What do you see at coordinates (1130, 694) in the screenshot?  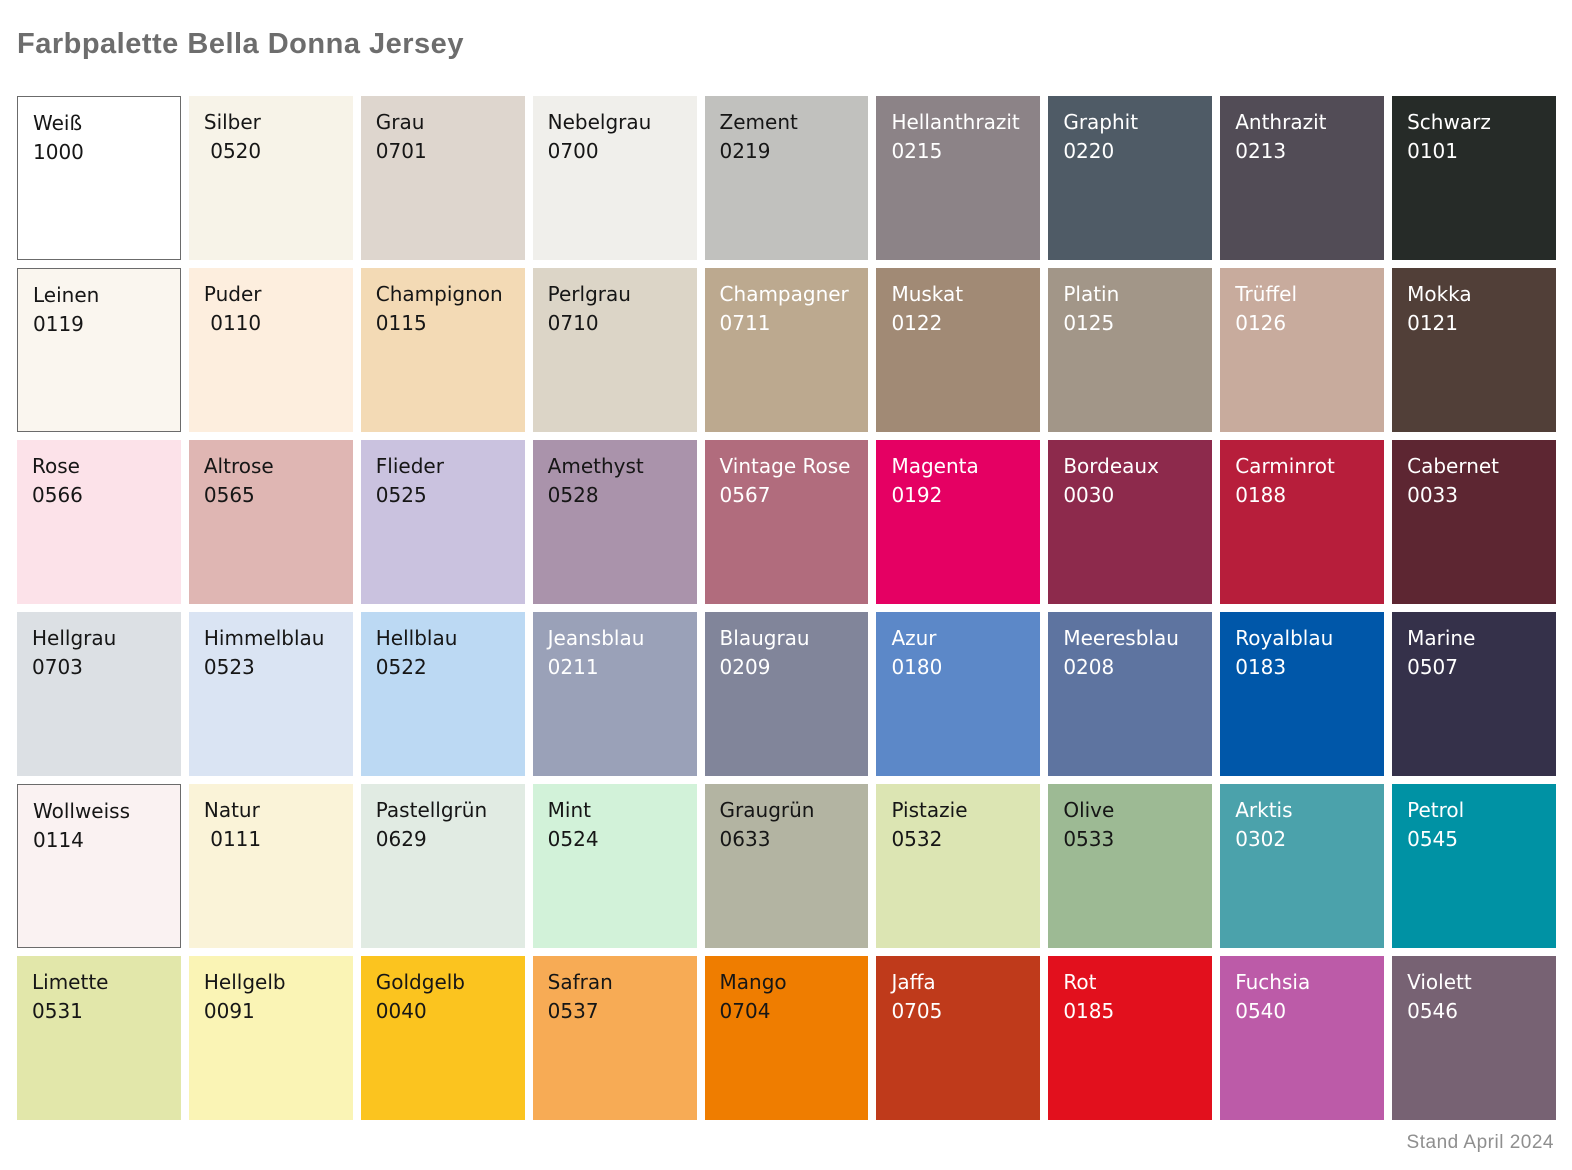 I see `color-swatch-meeresblau: Meeresblau 0208` at bounding box center [1130, 694].